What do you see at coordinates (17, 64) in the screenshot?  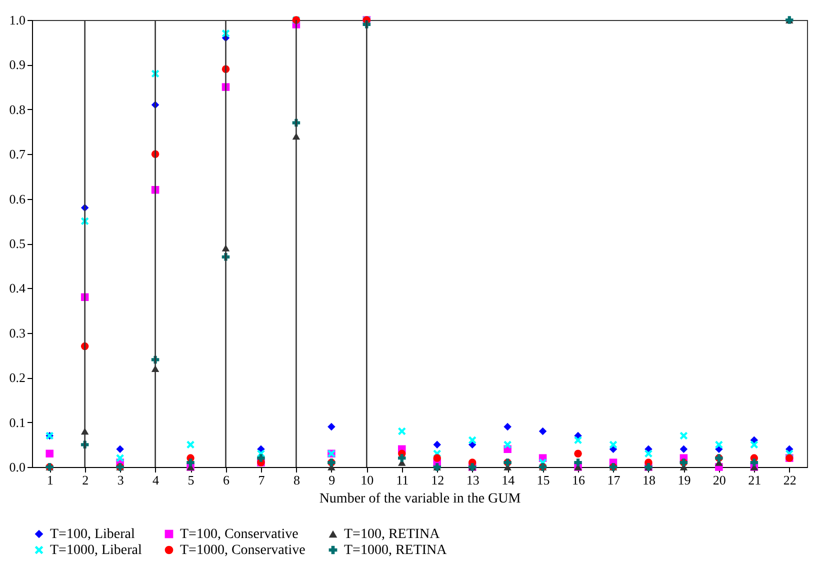 I see `y-tick-label: 0.9` at bounding box center [17, 64].